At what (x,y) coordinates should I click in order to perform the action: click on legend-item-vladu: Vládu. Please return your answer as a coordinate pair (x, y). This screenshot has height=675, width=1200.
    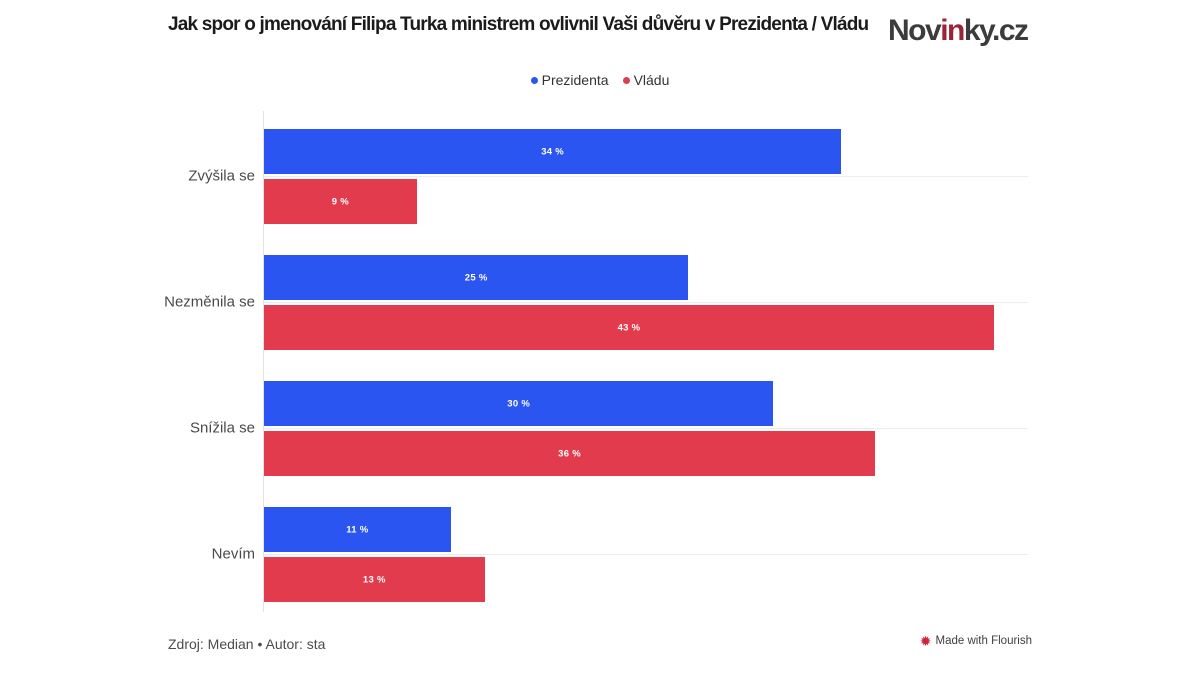
    Looking at the image, I should click on (646, 80).